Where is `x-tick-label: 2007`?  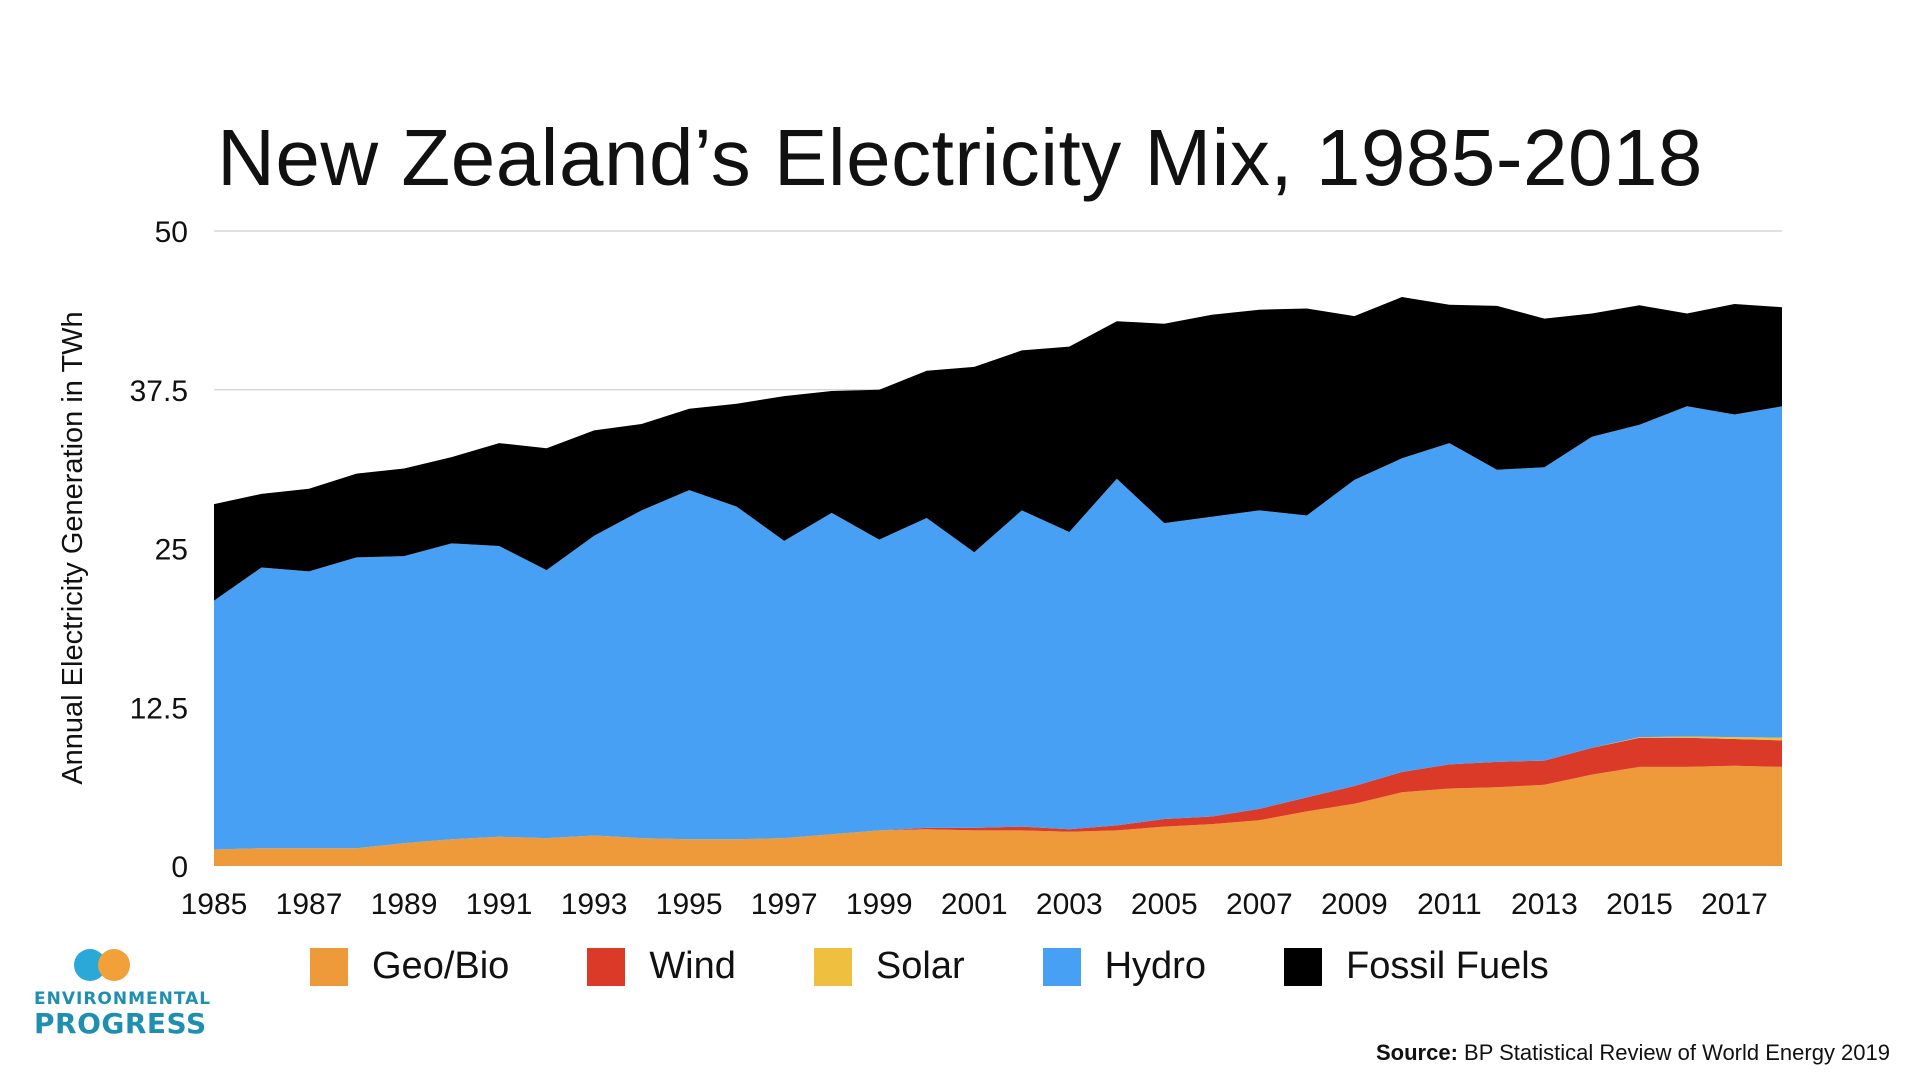
x-tick-label: 2007 is located at coordinates (1259, 904).